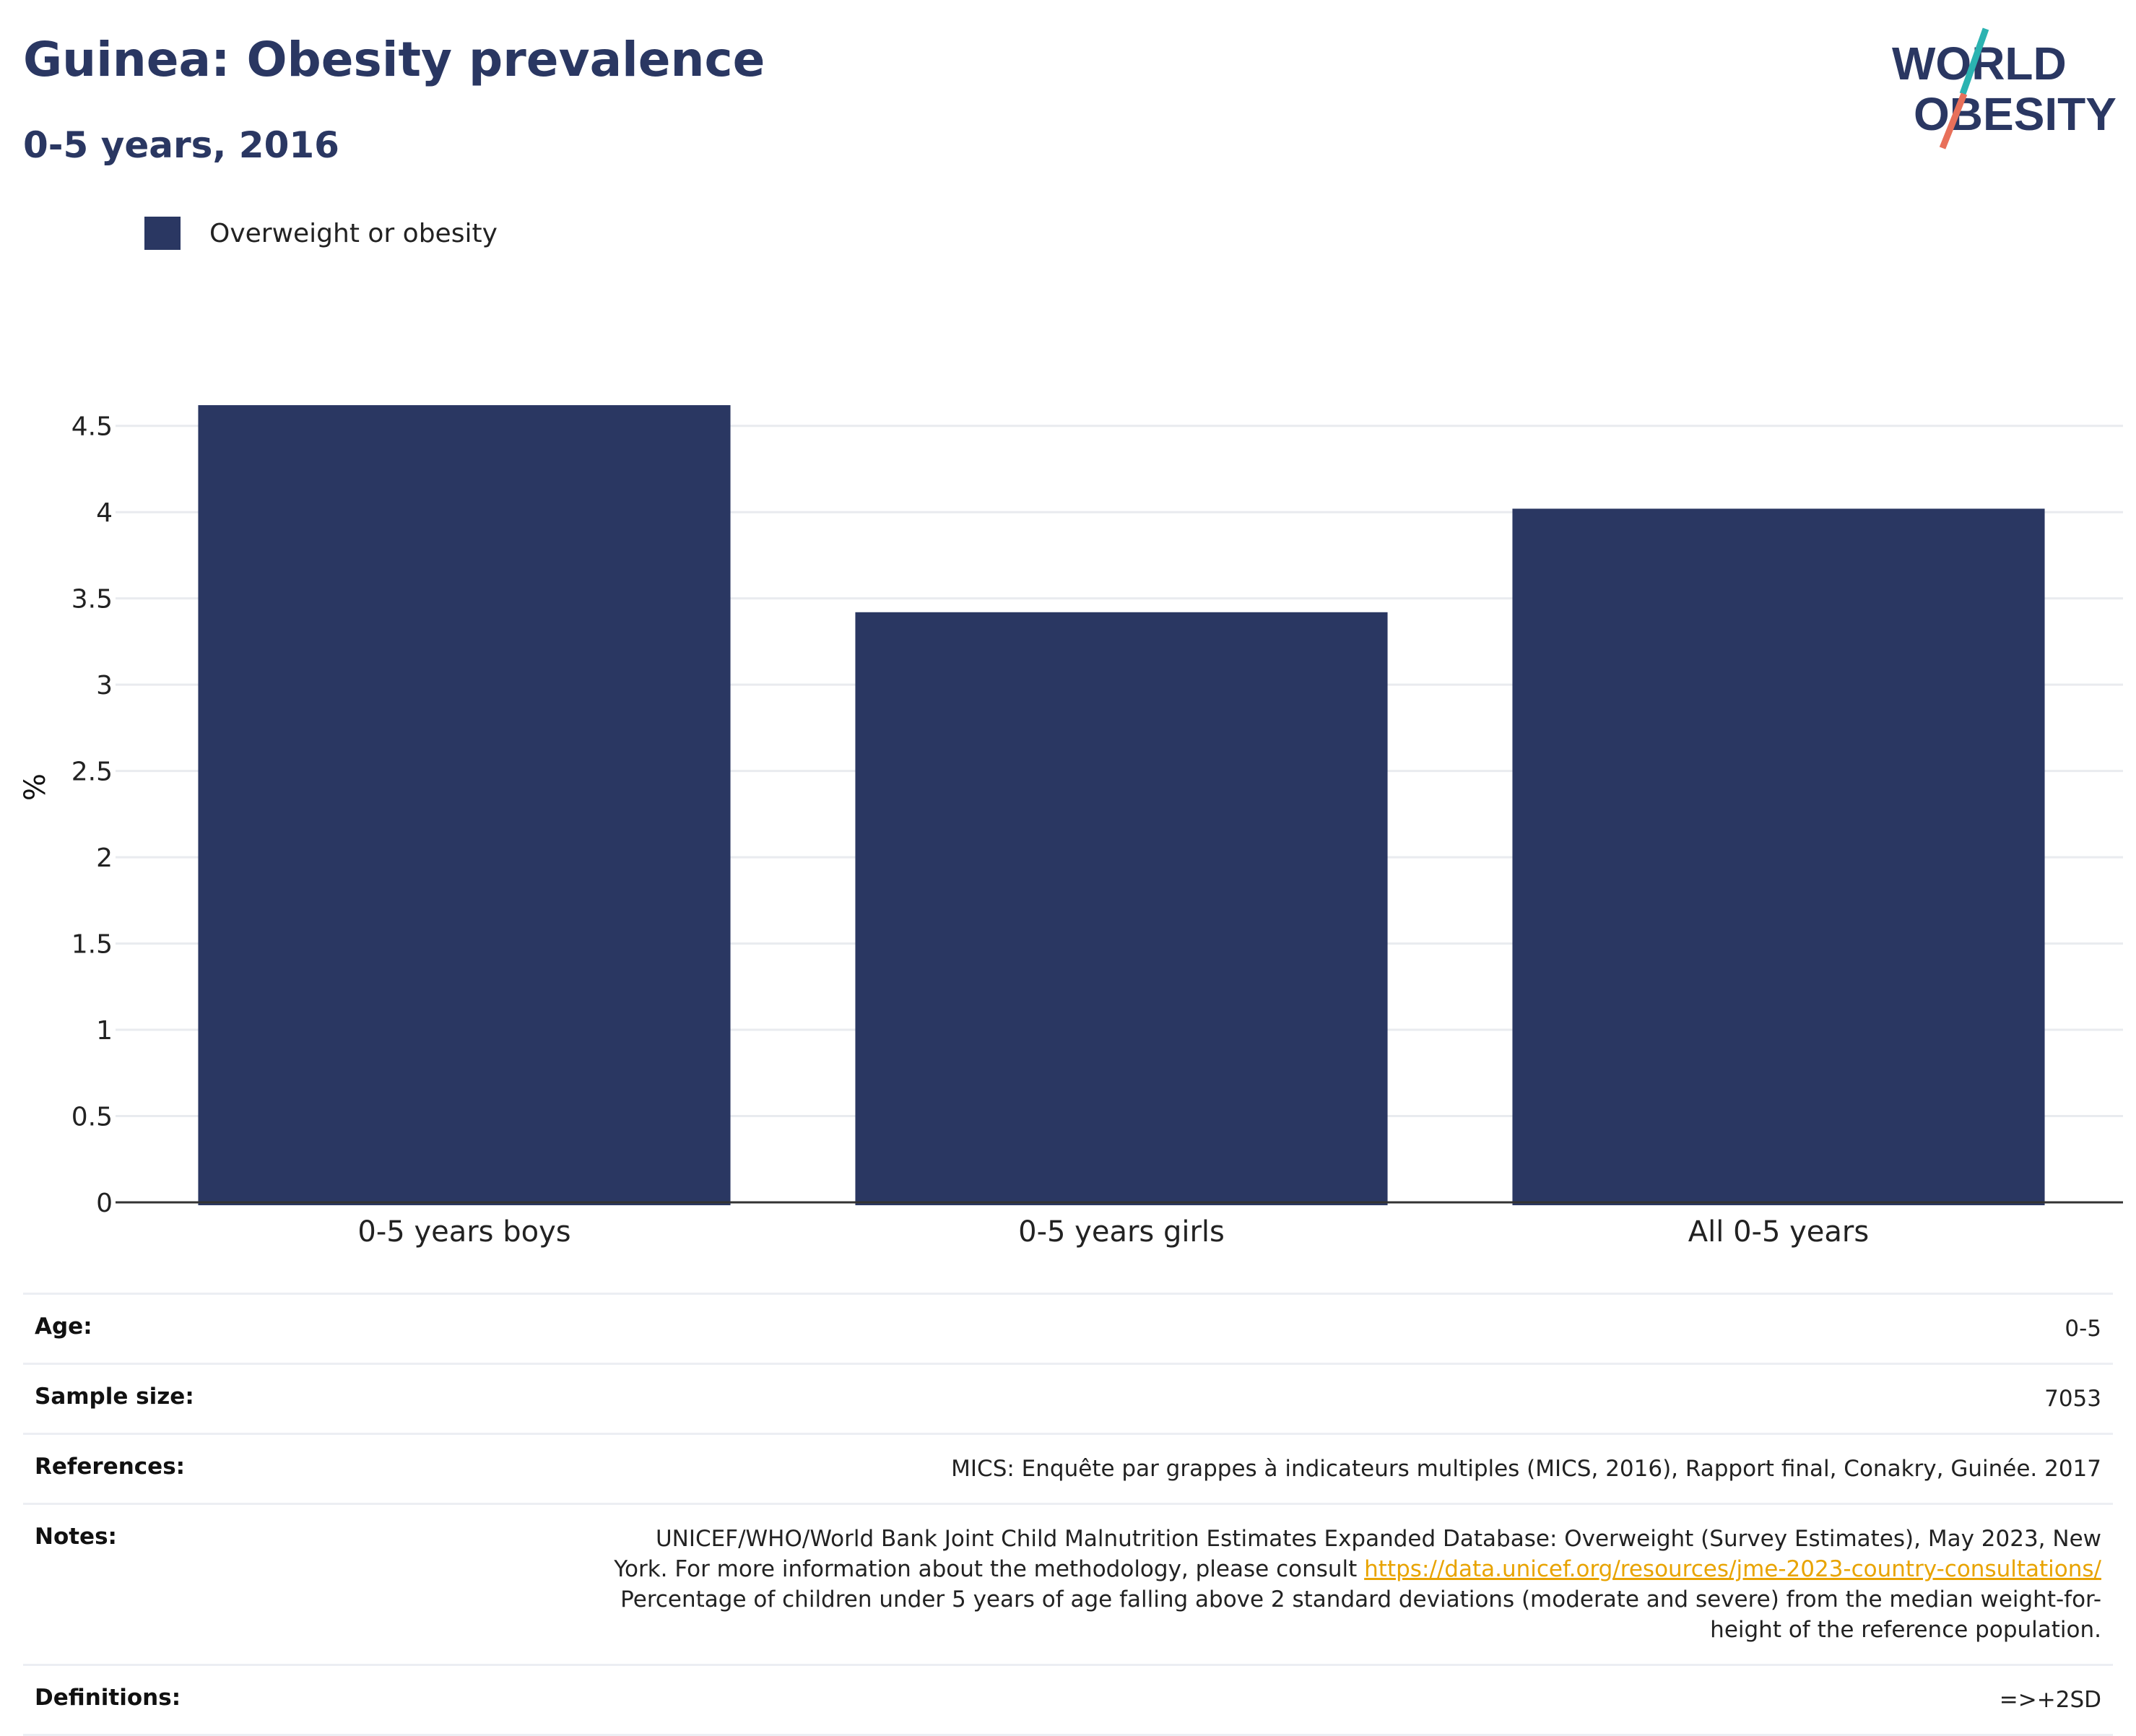 The height and width of the screenshot is (1736, 2136). What do you see at coordinates (92, 772) in the screenshot?
I see `y-tick-label: 2.5` at bounding box center [92, 772].